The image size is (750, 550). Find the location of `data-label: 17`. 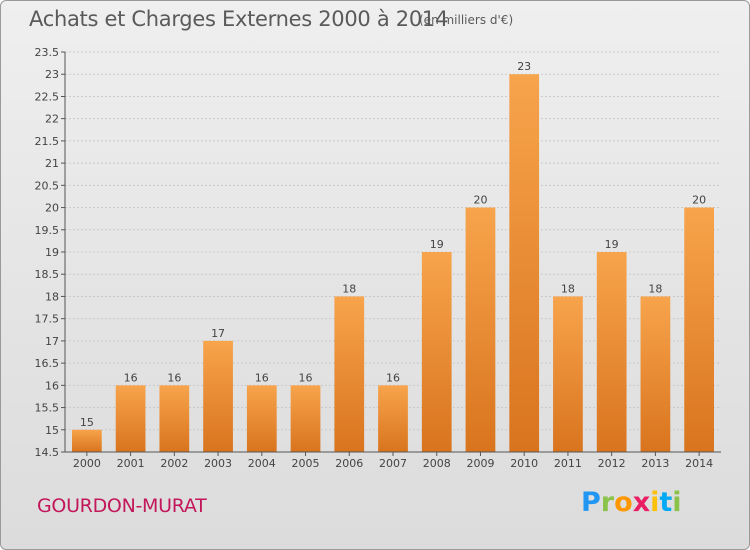

data-label: 17 is located at coordinates (218, 333).